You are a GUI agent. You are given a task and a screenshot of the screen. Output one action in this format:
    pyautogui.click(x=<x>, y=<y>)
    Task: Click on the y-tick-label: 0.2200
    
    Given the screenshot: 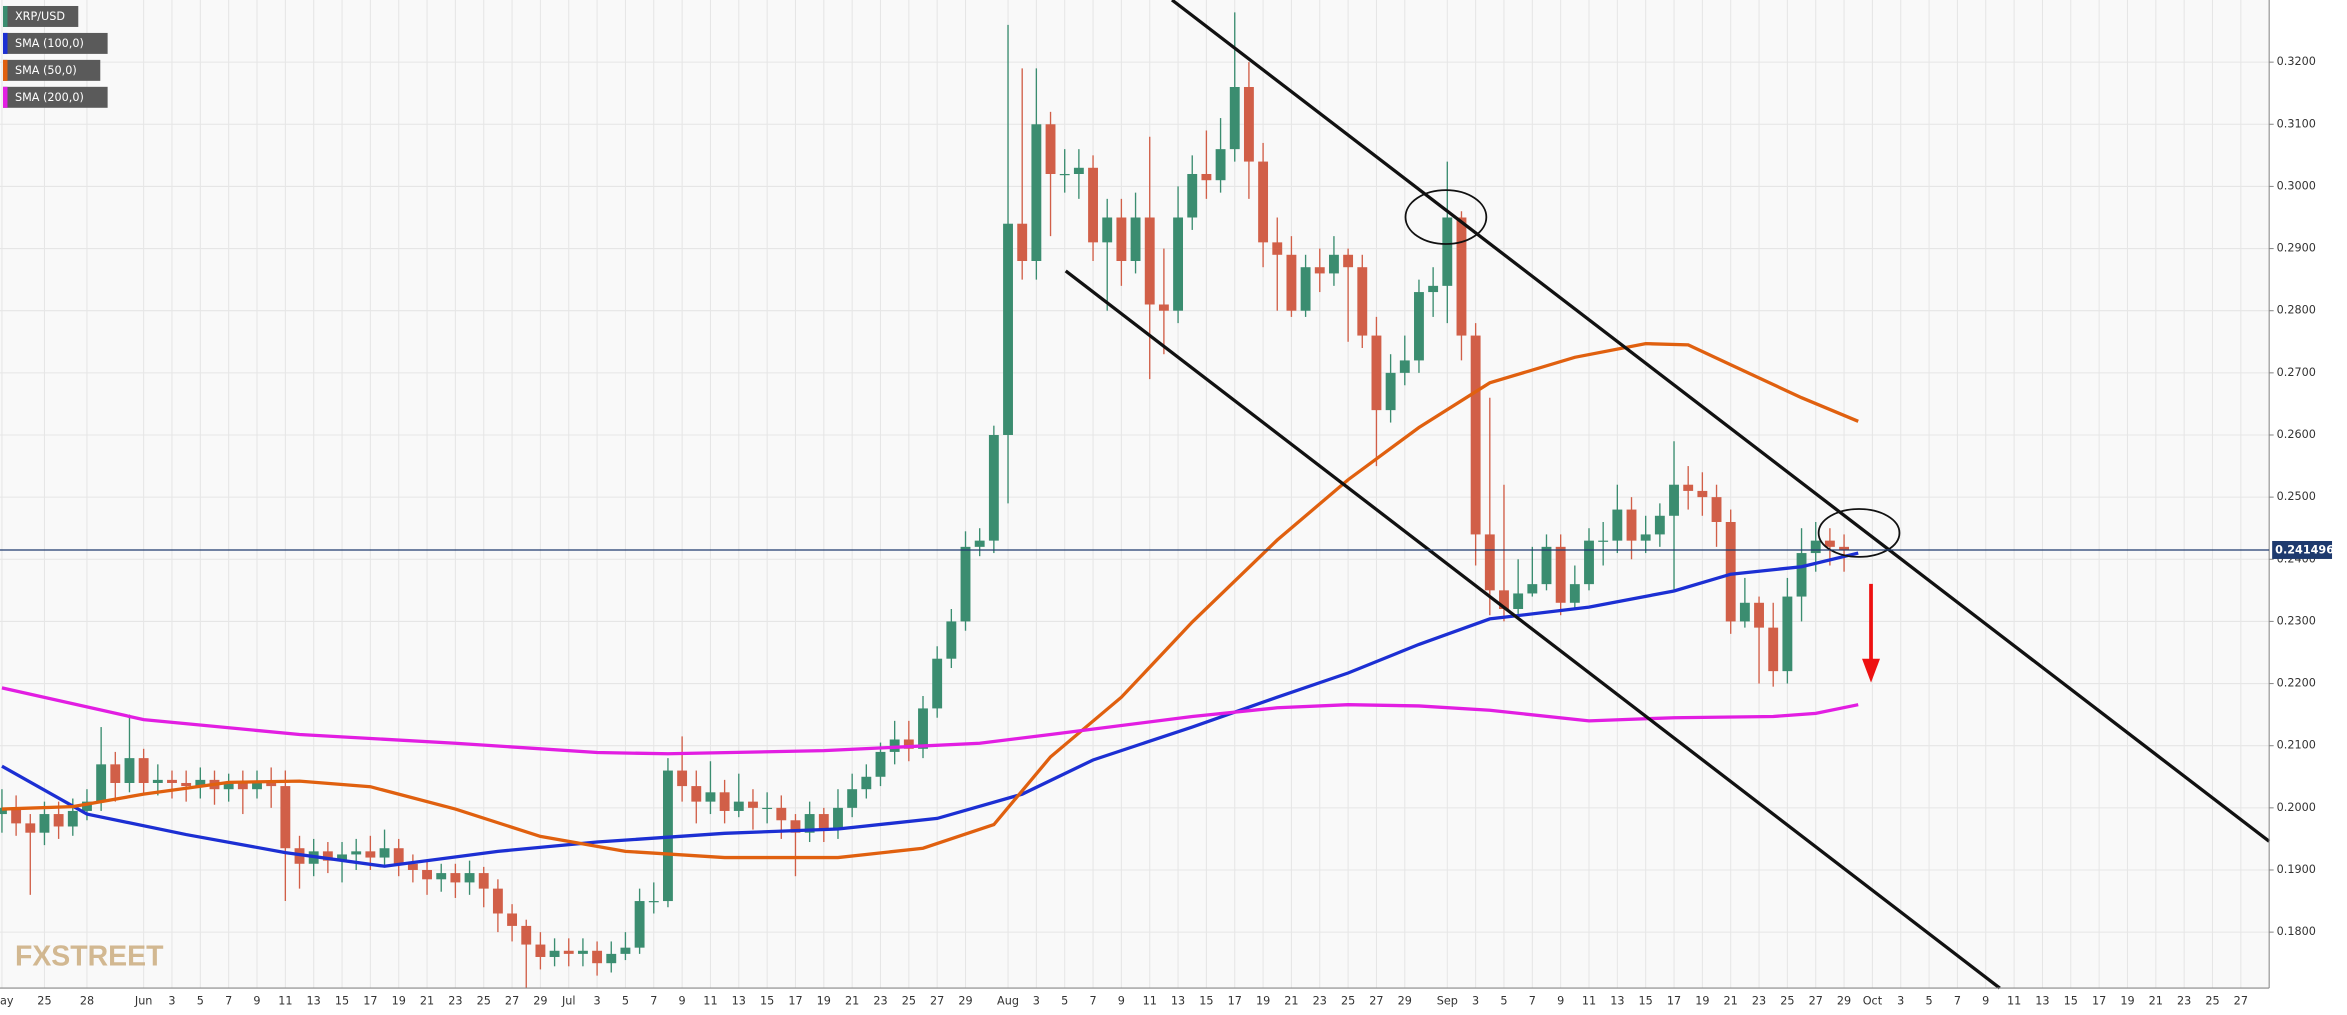 What is the action you would take?
    pyautogui.click(x=2296, y=683)
    